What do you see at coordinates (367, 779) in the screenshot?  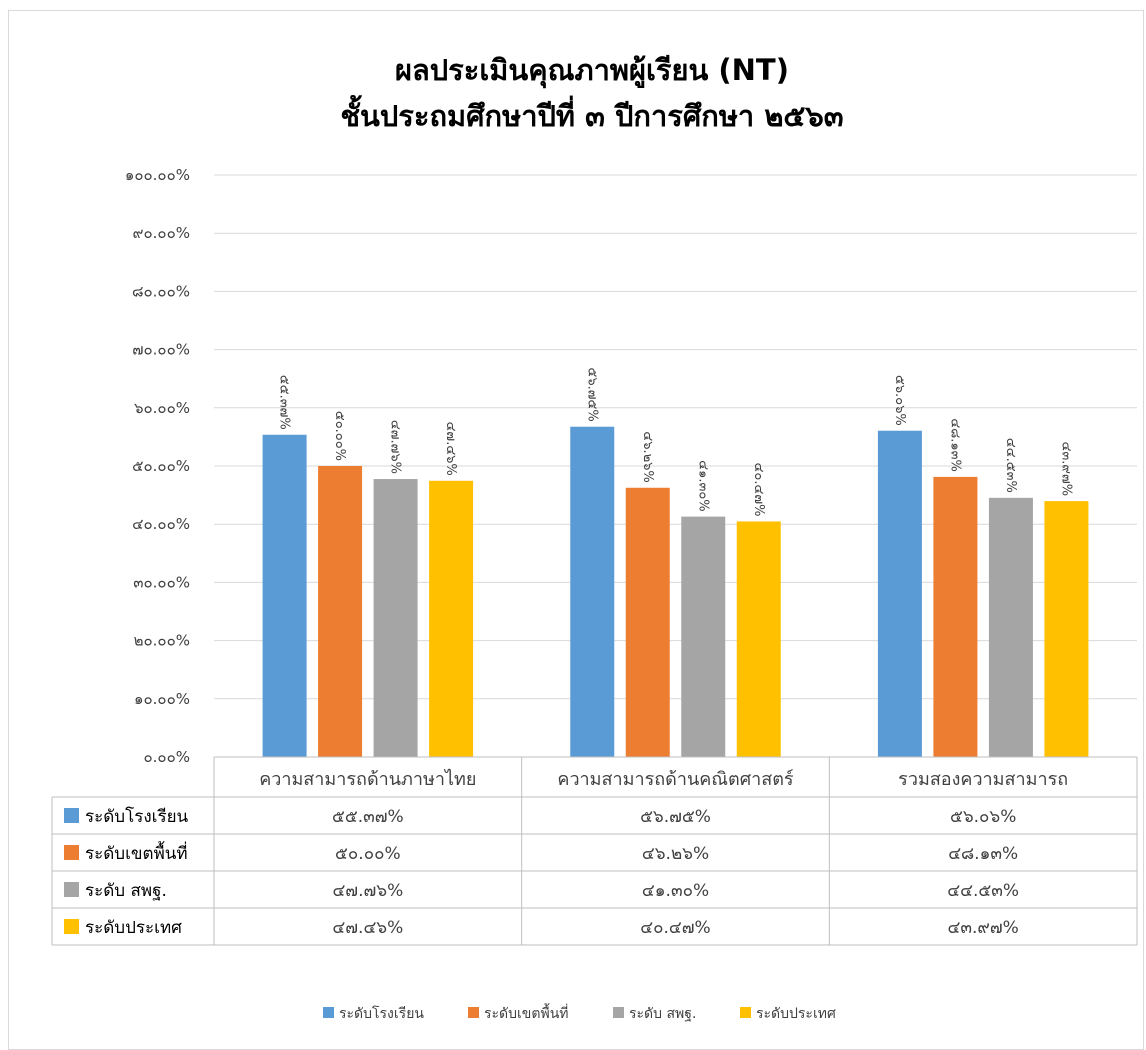 I see `category-label: ความสามารถด้านภาษาไทย` at bounding box center [367, 779].